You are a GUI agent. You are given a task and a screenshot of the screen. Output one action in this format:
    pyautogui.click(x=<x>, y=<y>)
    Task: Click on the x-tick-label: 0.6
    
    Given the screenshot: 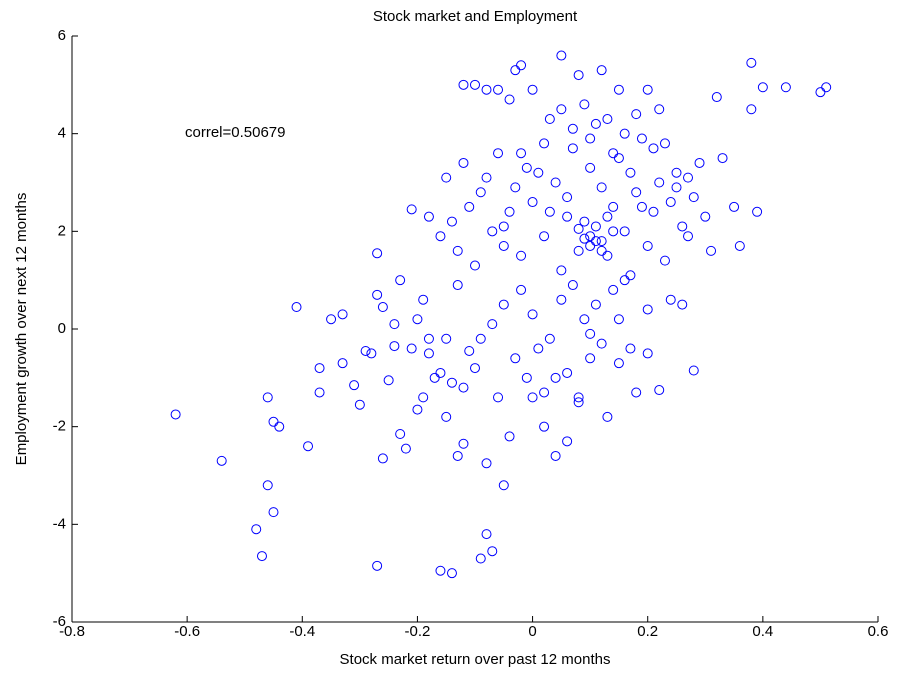 What is the action you would take?
    pyautogui.click(x=878, y=631)
    